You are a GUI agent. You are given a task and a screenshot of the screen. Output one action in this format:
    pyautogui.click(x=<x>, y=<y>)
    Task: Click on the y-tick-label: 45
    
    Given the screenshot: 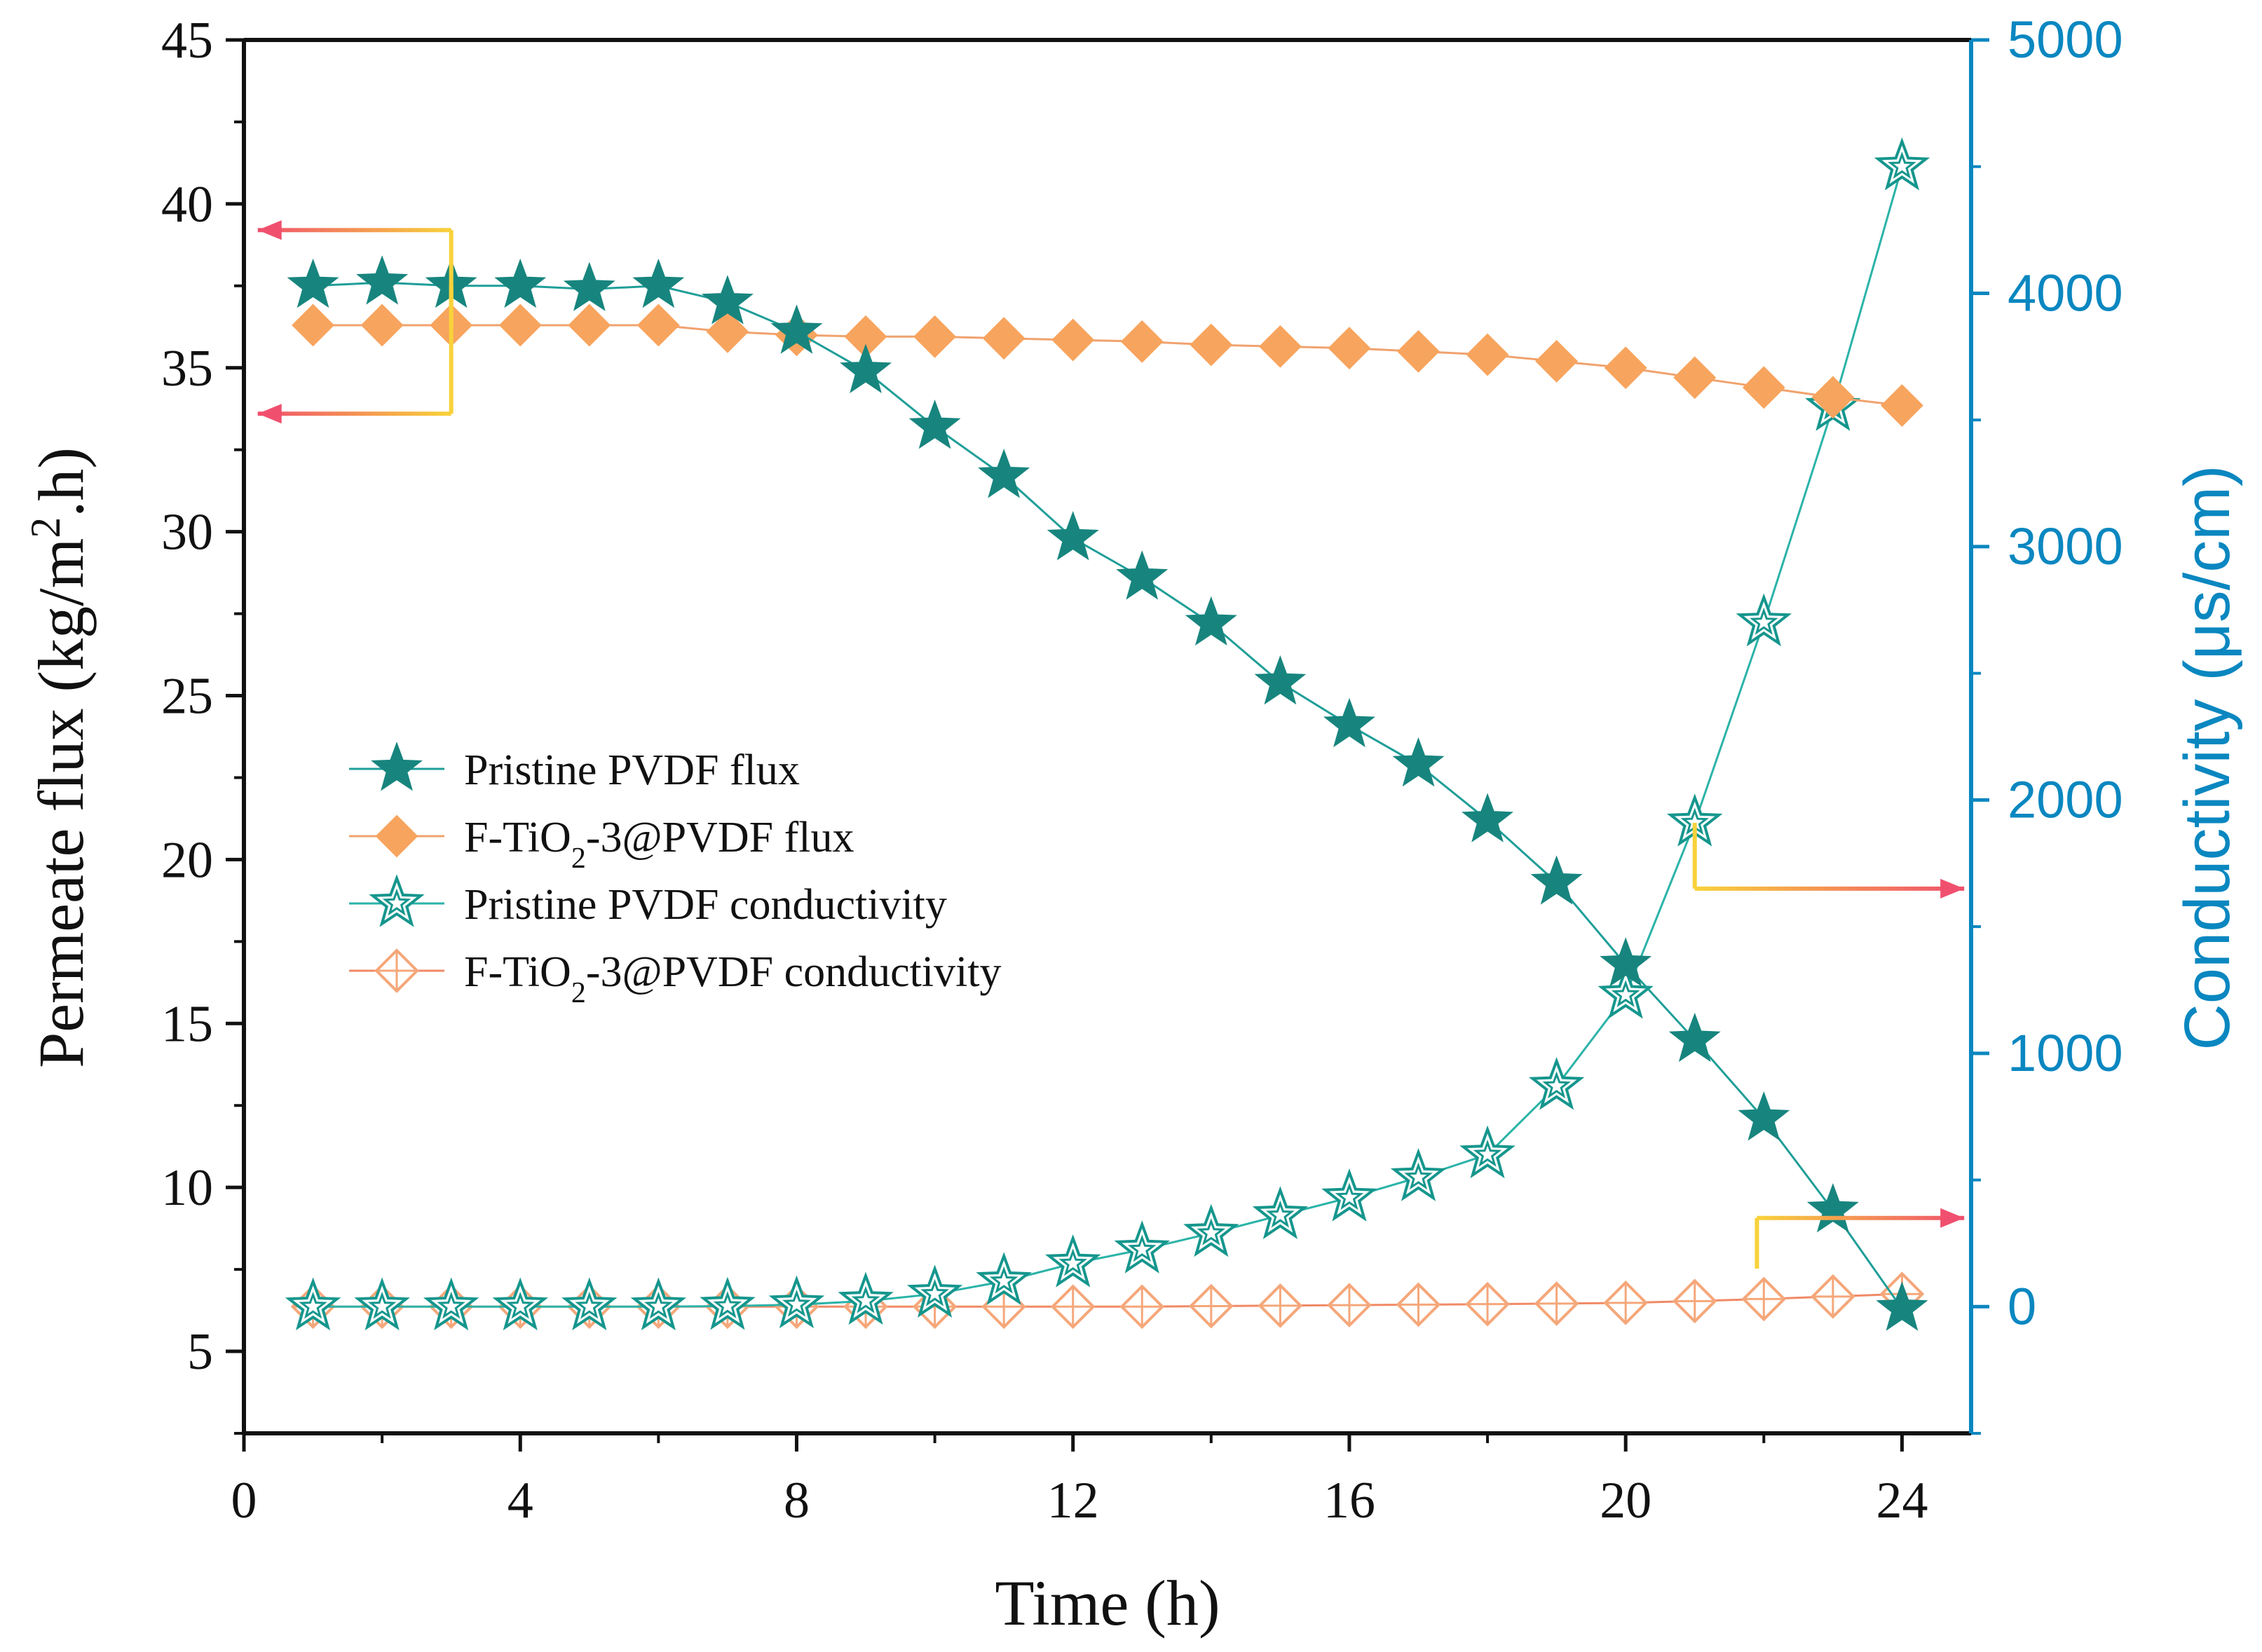 What is the action you would take?
    pyautogui.click(x=187, y=40)
    